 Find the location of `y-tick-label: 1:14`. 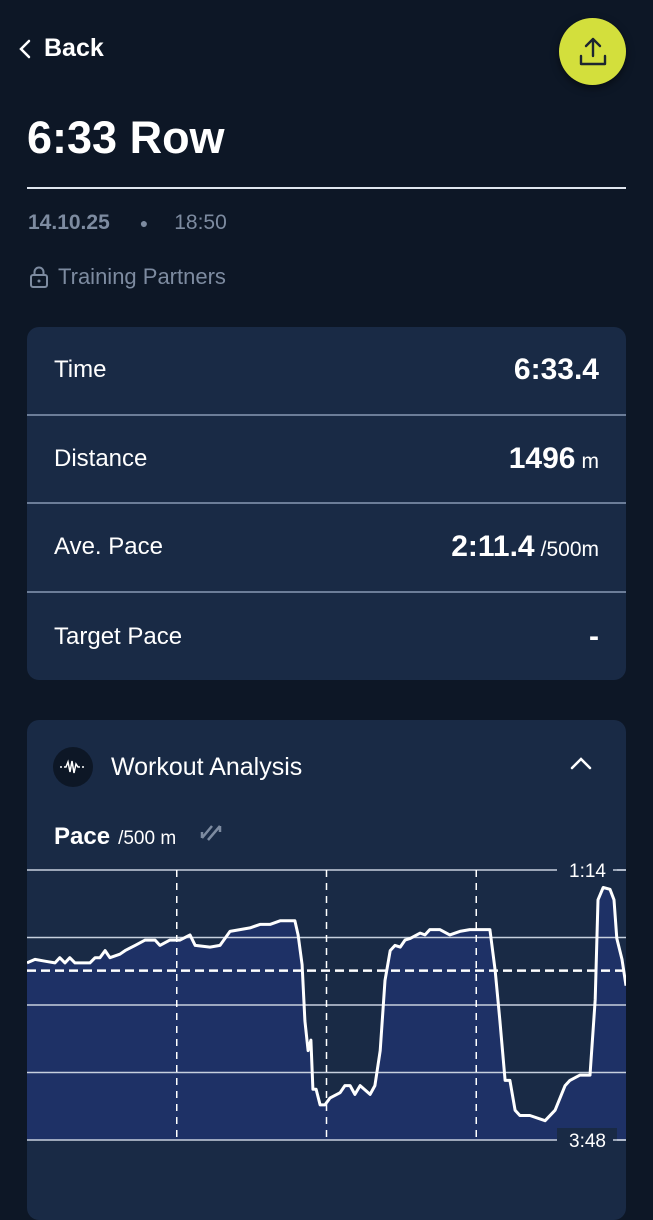

y-tick-label: 1:14 is located at coordinates (587, 871).